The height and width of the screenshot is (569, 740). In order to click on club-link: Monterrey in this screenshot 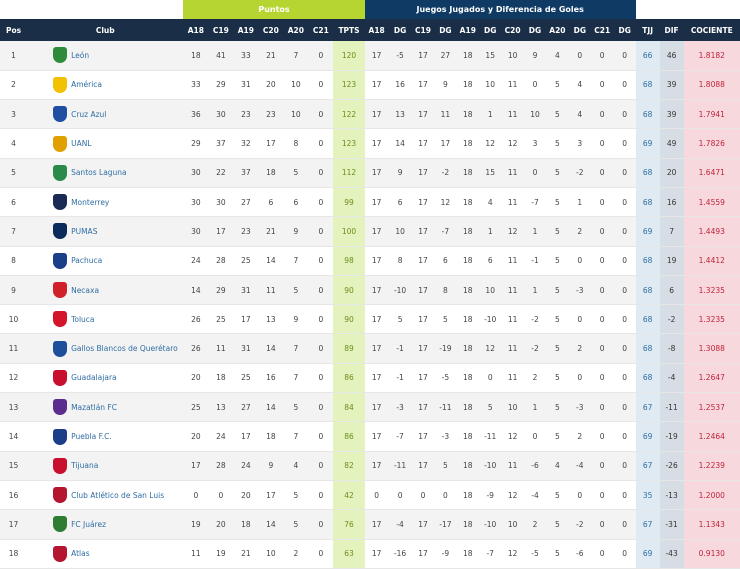, I will do `click(90, 202)`.